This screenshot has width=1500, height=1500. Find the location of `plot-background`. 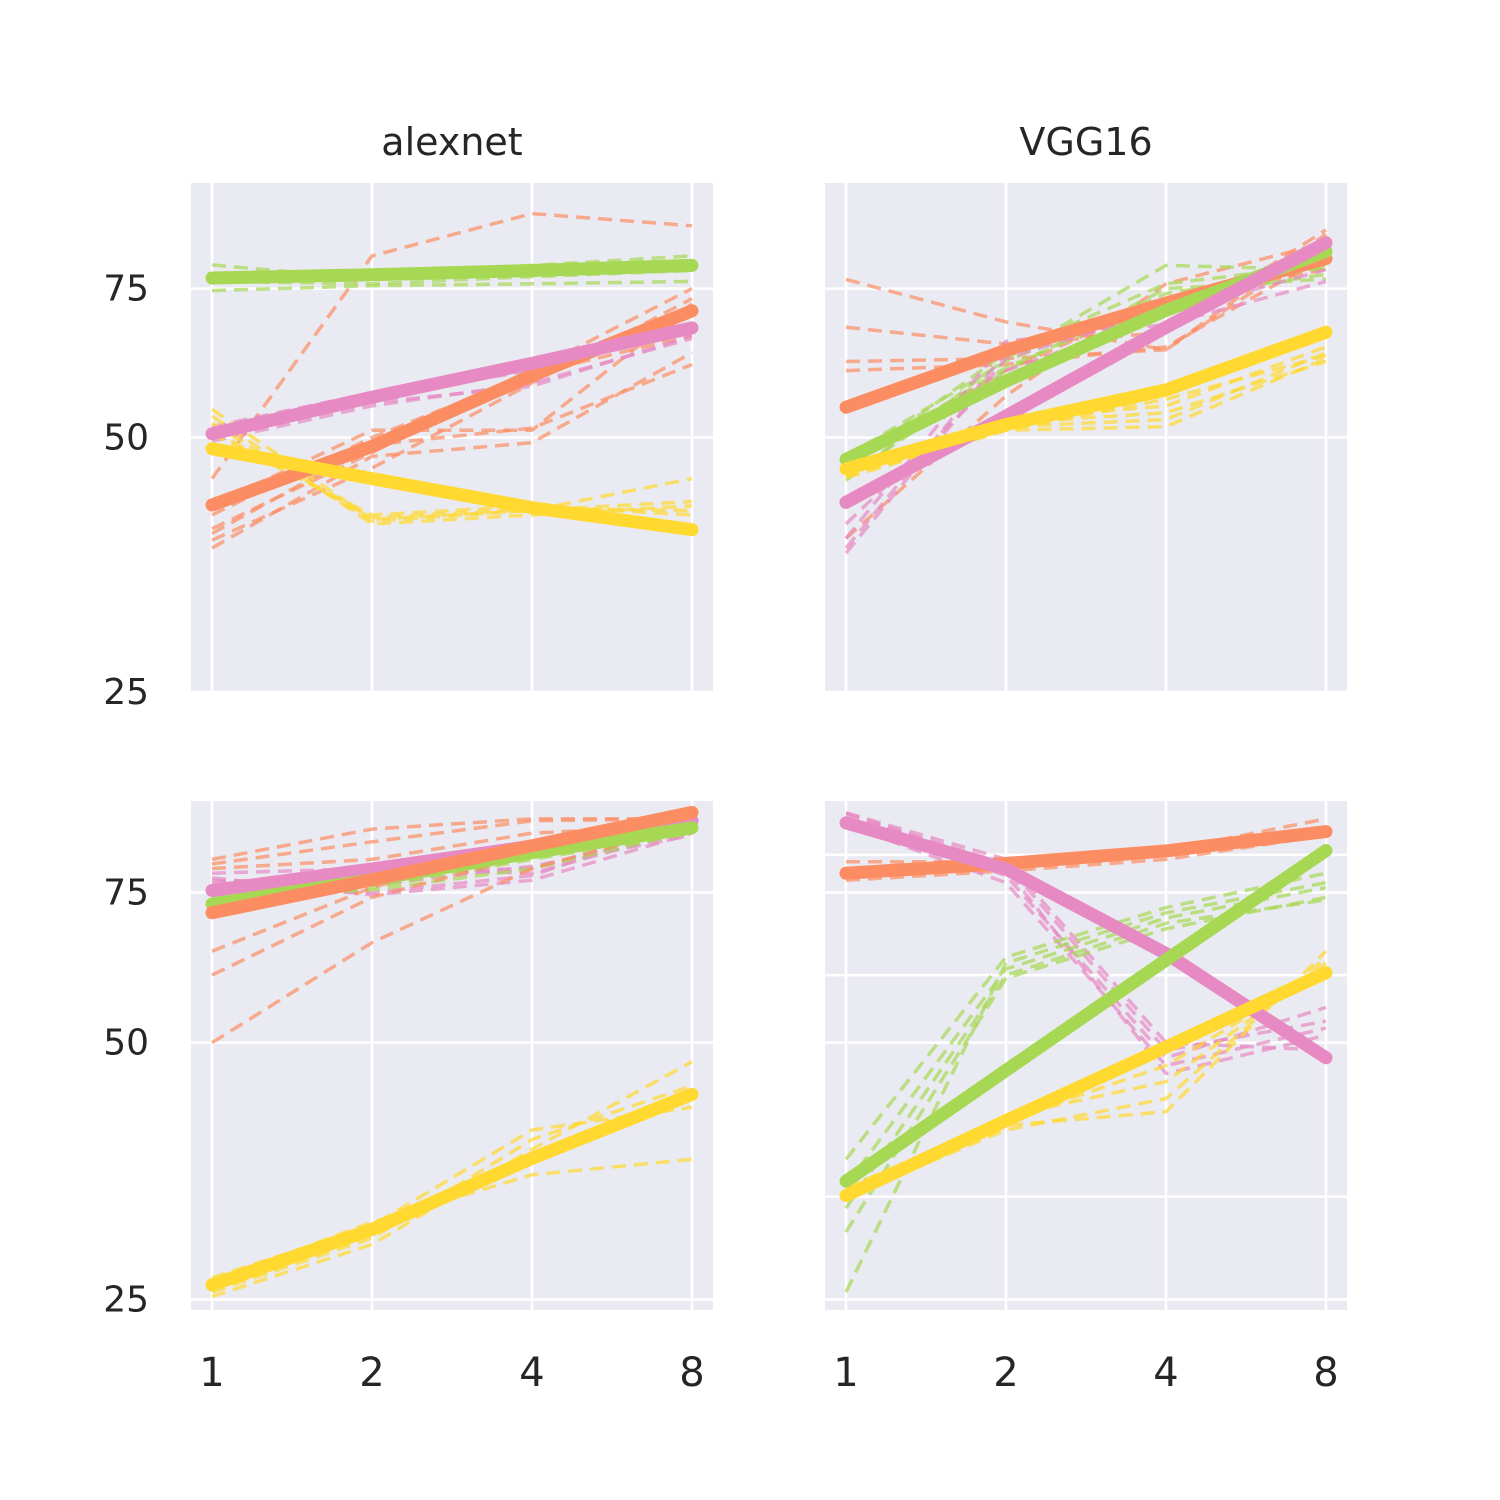

plot-background is located at coordinates (1086, 1055).